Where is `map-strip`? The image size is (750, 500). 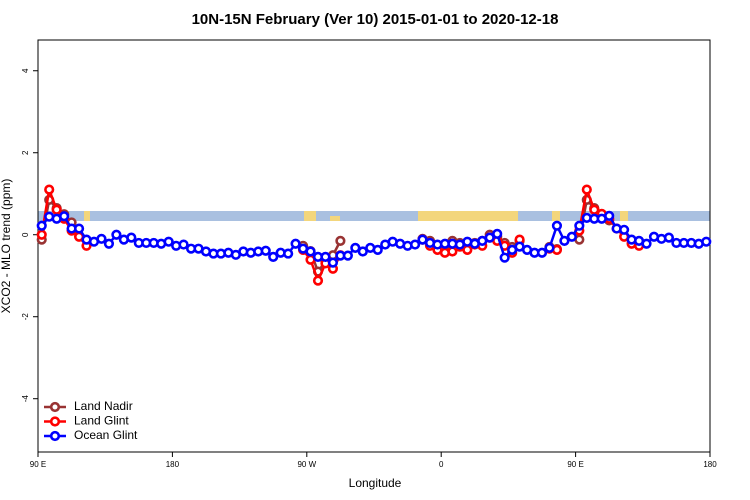 map-strip is located at coordinates (374, 216).